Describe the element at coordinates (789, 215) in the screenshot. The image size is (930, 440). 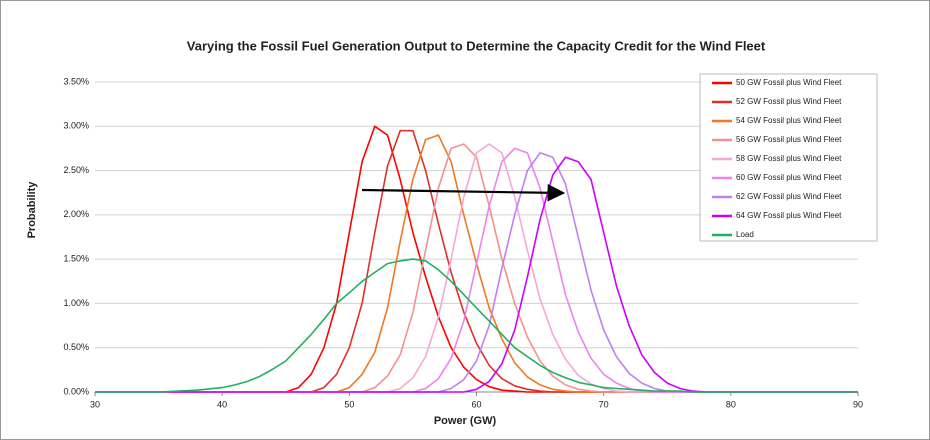
I see `legend-label: 64 GW Fossil plus Wind Fleet` at that location.